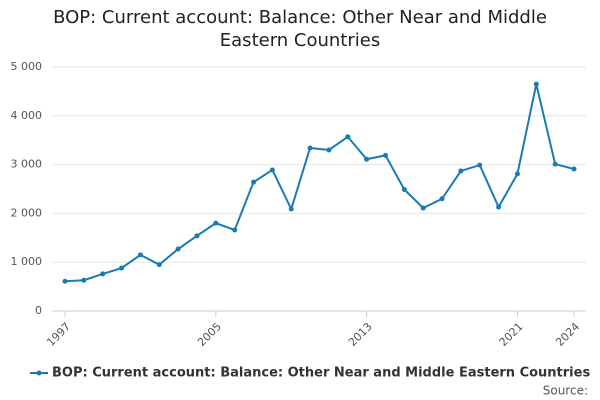 This screenshot has width=600, height=400. I want to click on x-tick-label: 2005, so click(209, 334).